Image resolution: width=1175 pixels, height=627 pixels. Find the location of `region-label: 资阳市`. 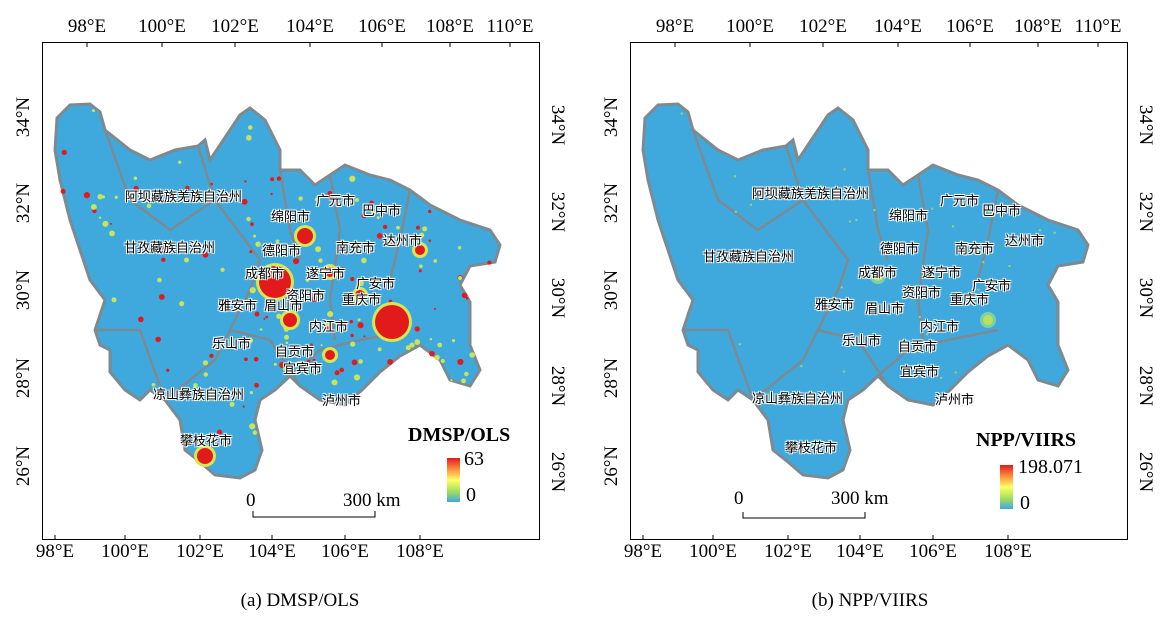

region-label: 资阳市 is located at coordinates (922, 293).